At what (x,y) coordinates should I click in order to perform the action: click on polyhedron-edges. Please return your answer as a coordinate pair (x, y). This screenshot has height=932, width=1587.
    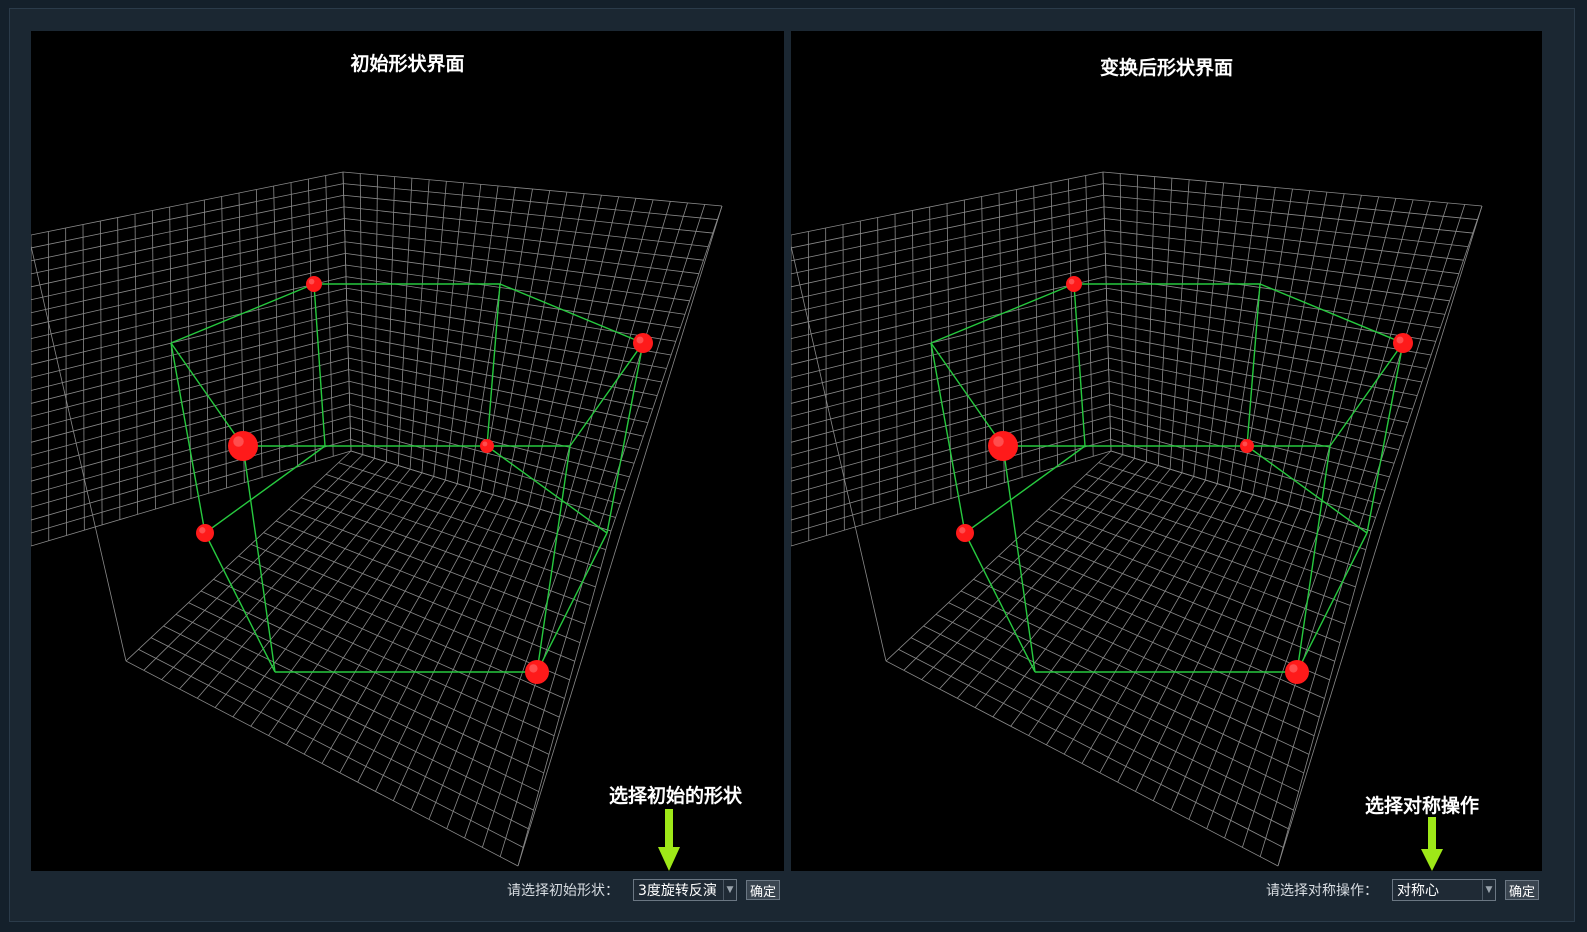
    Looking at the image, I should click on (1167, 478).